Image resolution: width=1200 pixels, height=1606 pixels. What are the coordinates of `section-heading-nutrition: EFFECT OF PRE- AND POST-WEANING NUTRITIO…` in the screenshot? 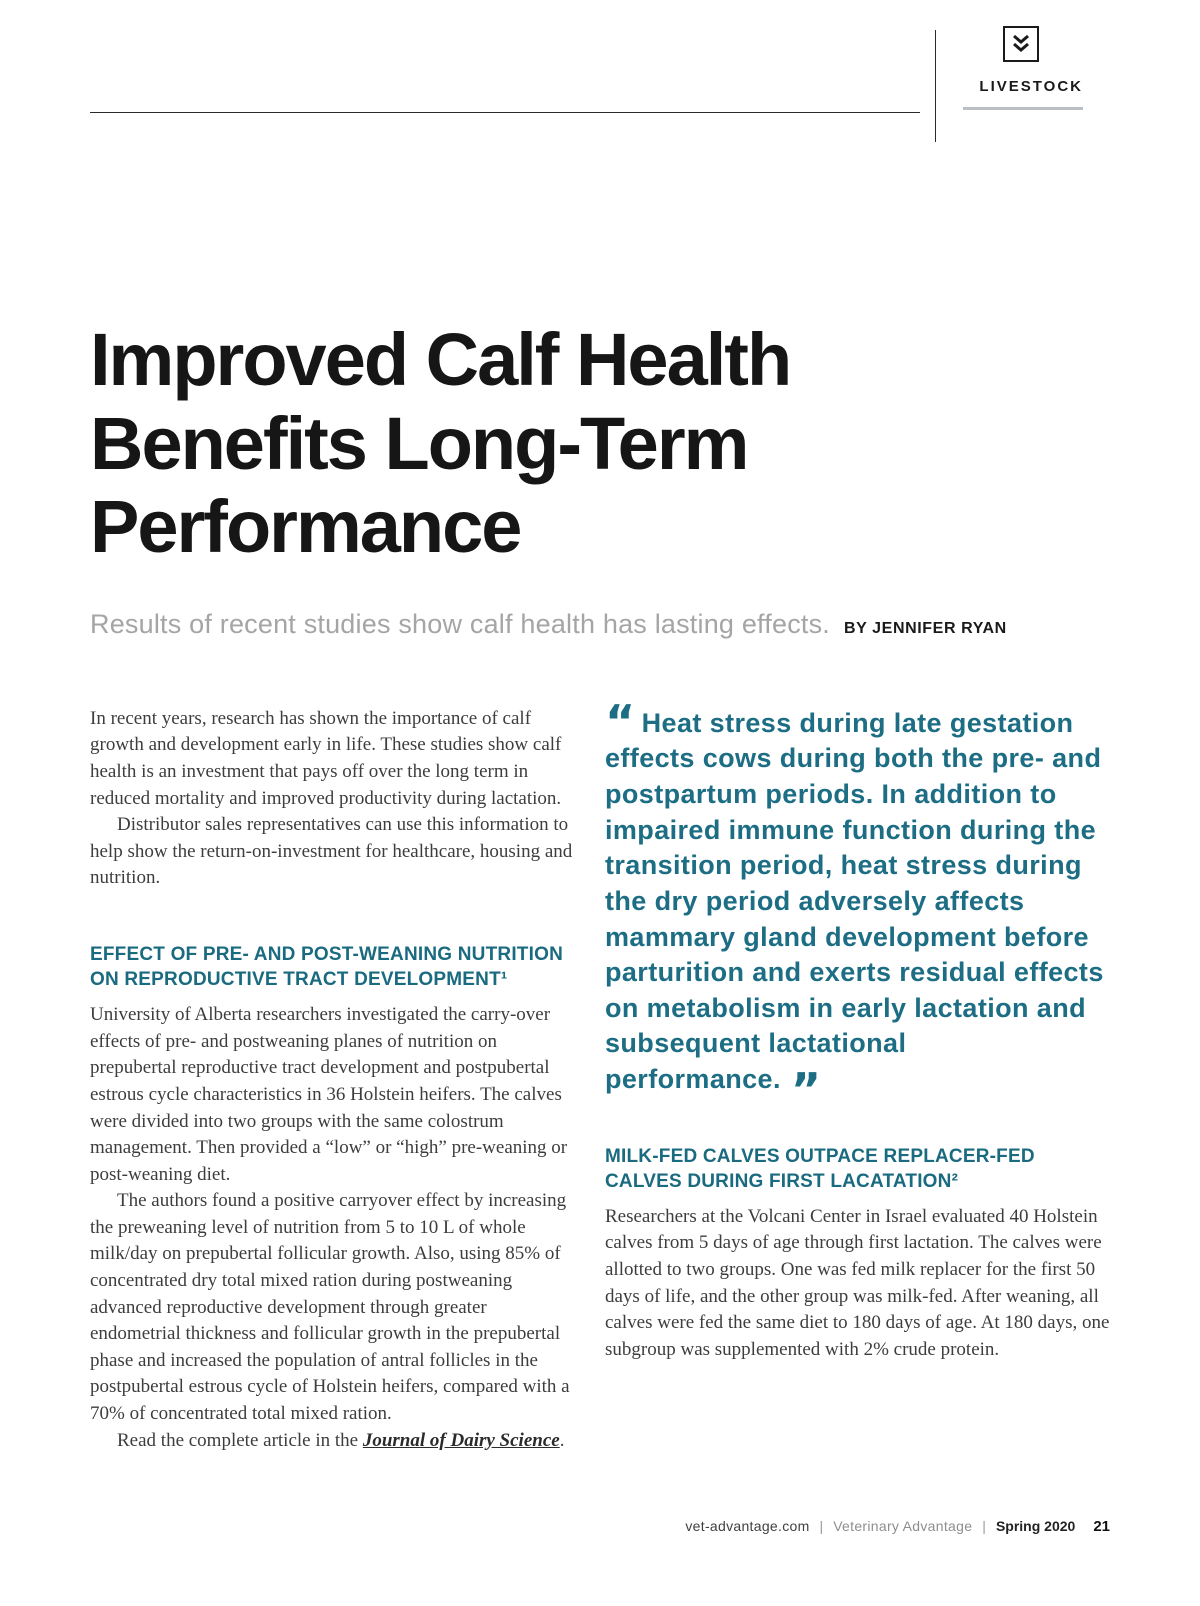 It's located at (326, 967).